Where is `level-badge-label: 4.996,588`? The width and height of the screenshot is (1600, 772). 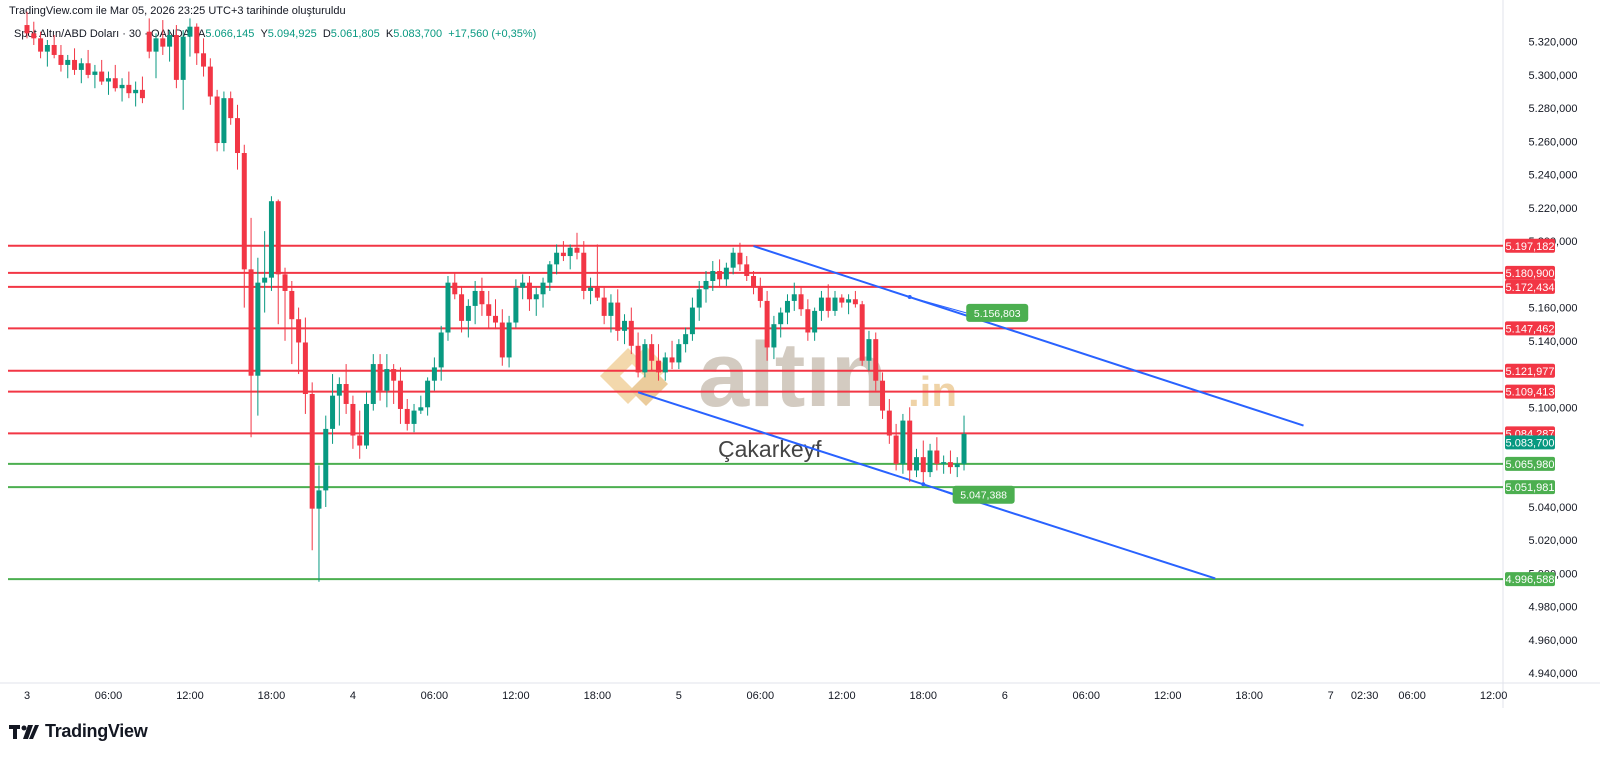
level-badge-label: 4.996,588 is located at coordinates (1530, 580).